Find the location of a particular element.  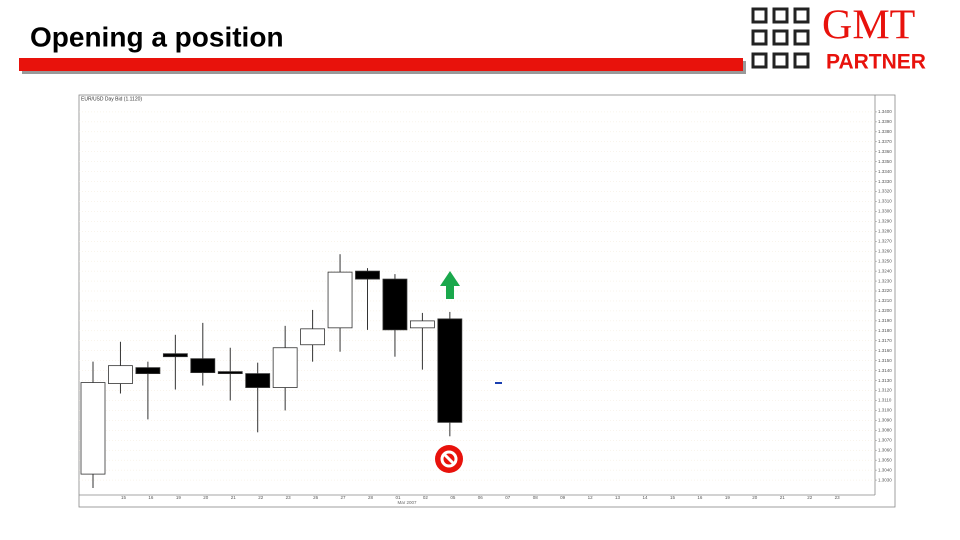

y-tick-label: 1.3200 is located at coordinates (885, 310).